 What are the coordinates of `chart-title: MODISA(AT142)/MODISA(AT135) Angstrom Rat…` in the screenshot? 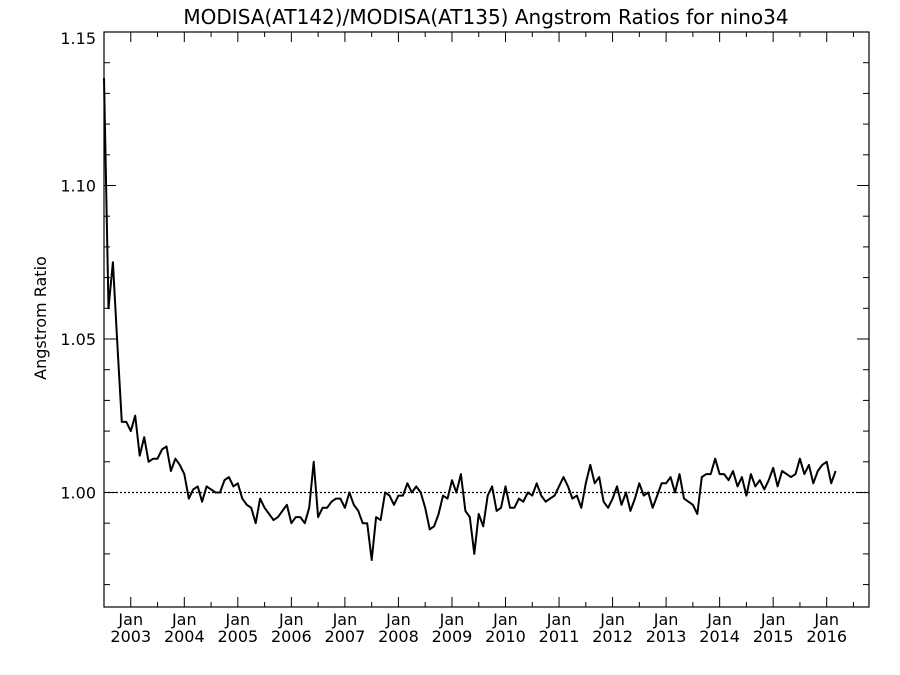 It's located at (485, 17).